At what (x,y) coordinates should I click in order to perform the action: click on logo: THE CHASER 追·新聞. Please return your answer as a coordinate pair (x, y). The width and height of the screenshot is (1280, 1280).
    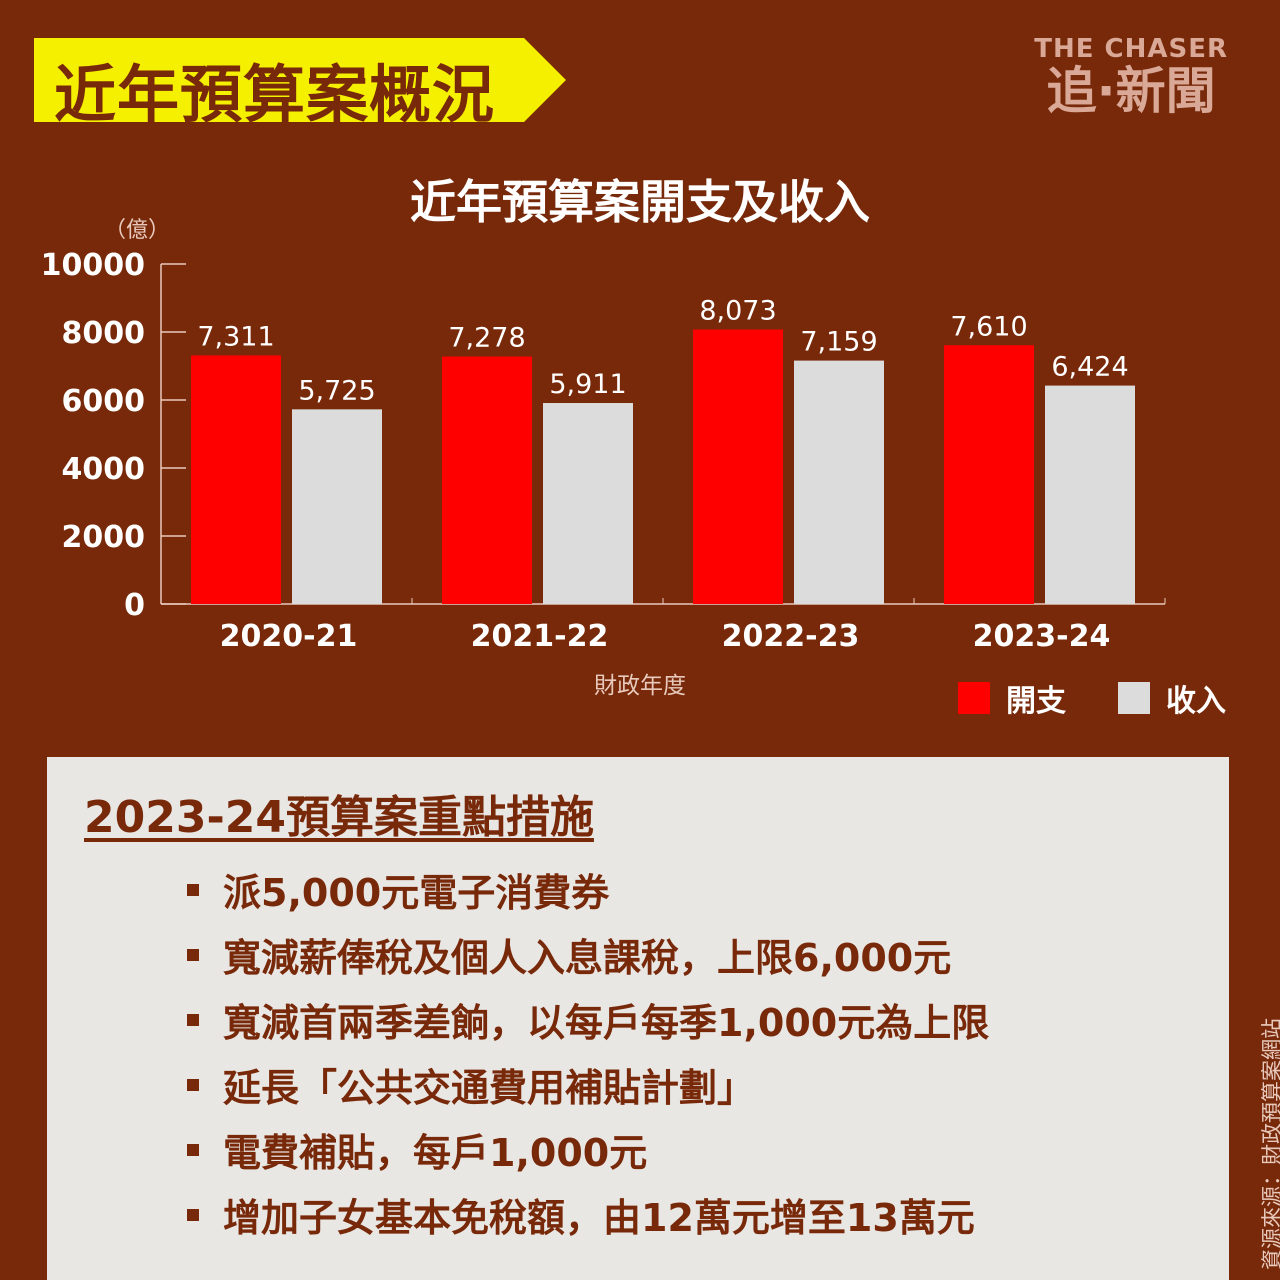
    Looking at the image, I should click on (1131, 76).